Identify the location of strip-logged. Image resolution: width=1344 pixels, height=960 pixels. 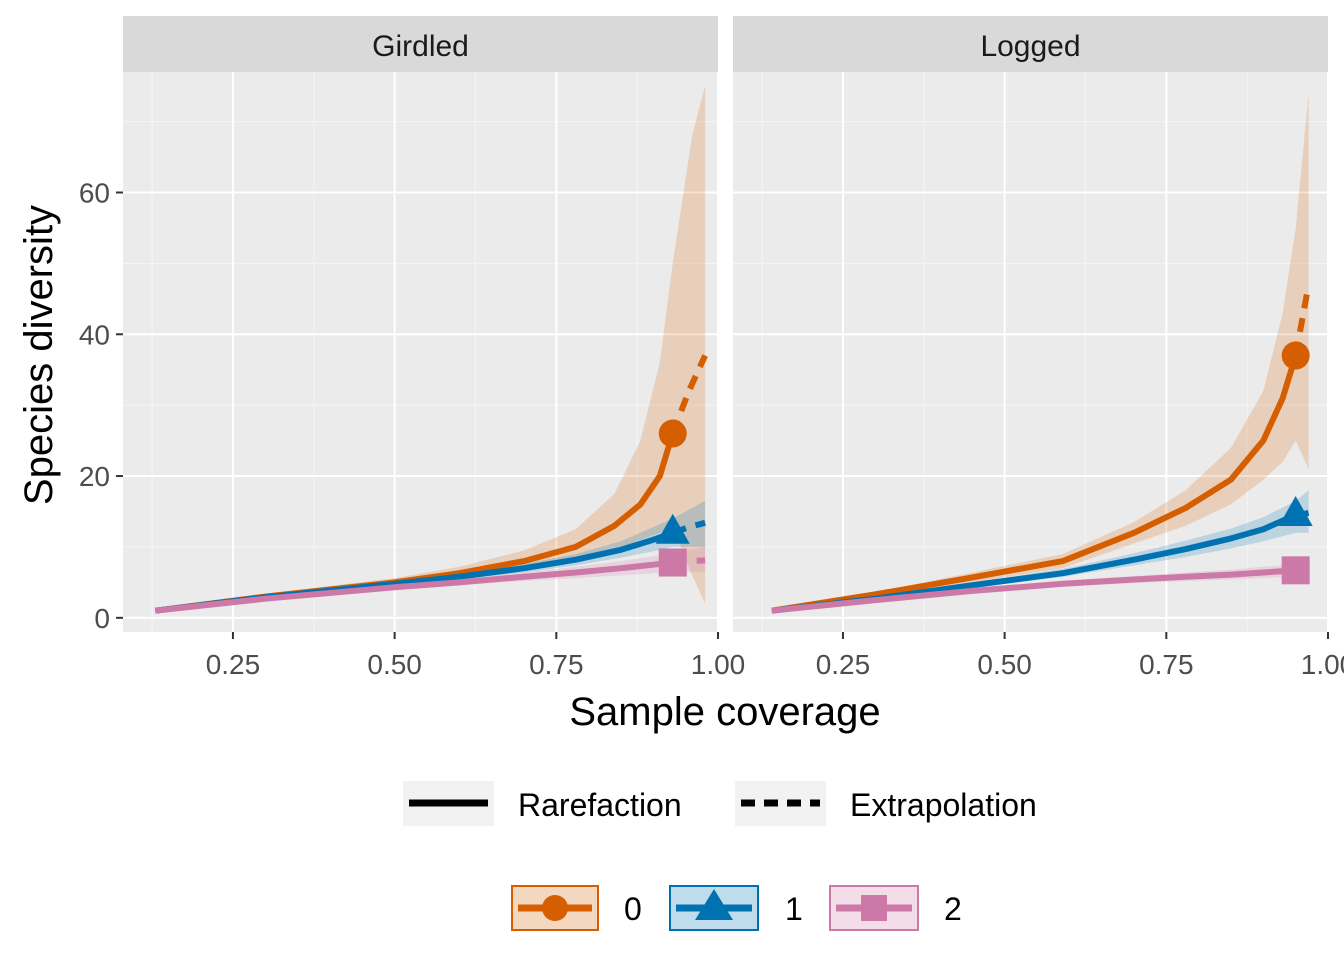
(1030, 44).